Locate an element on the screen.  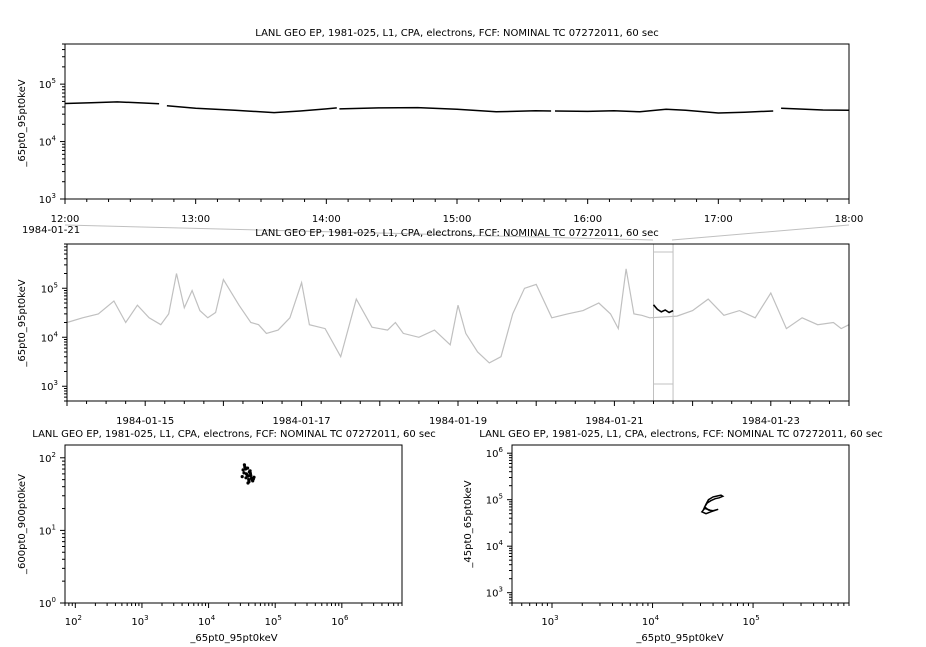
p2-y-tick-label: 10⁴ is located at coordinates (50, 337).